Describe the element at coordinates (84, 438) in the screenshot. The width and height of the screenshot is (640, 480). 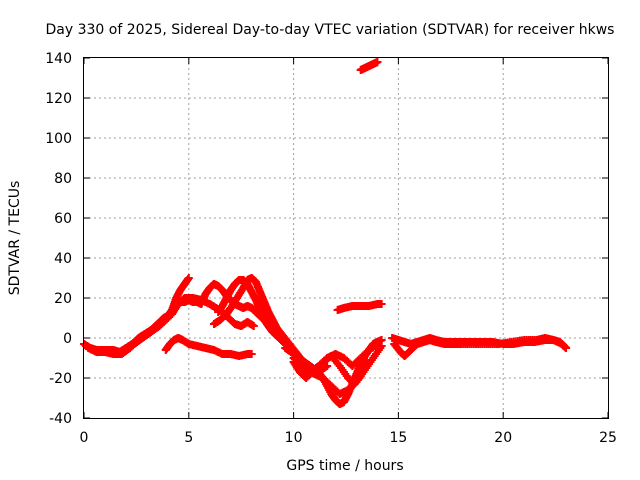
I see `x-tick-label: 0` at that location.